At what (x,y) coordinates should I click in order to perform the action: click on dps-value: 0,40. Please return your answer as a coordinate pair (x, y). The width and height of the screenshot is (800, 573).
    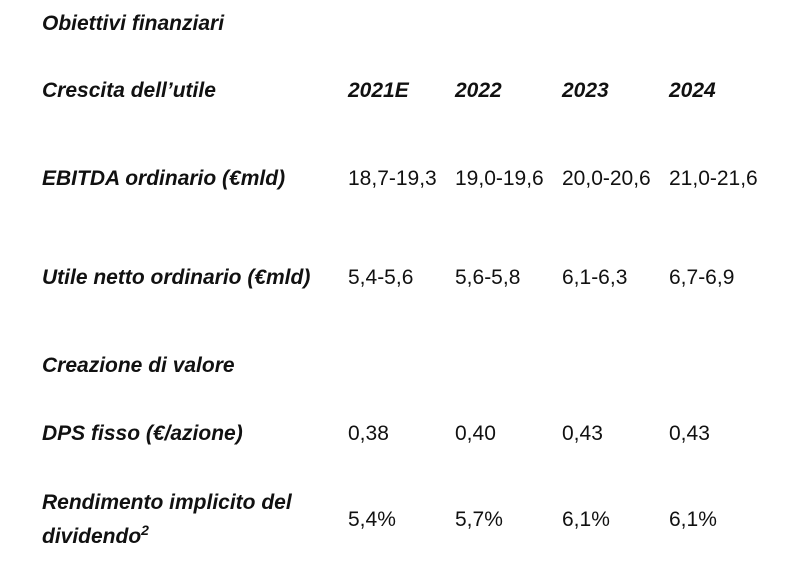
    Looking at the image, I should click on (475, 433).